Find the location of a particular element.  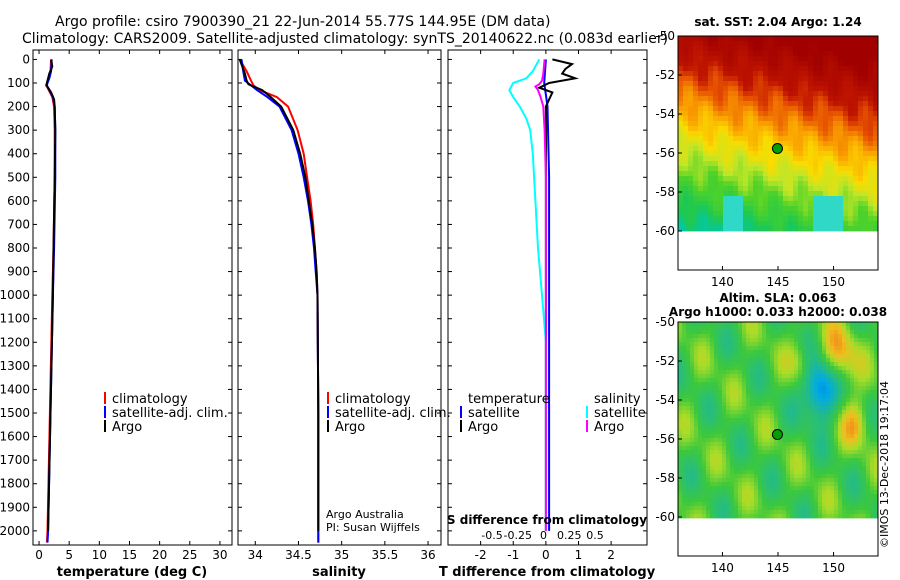

sla-map-field is located at coordinates (778, 420).